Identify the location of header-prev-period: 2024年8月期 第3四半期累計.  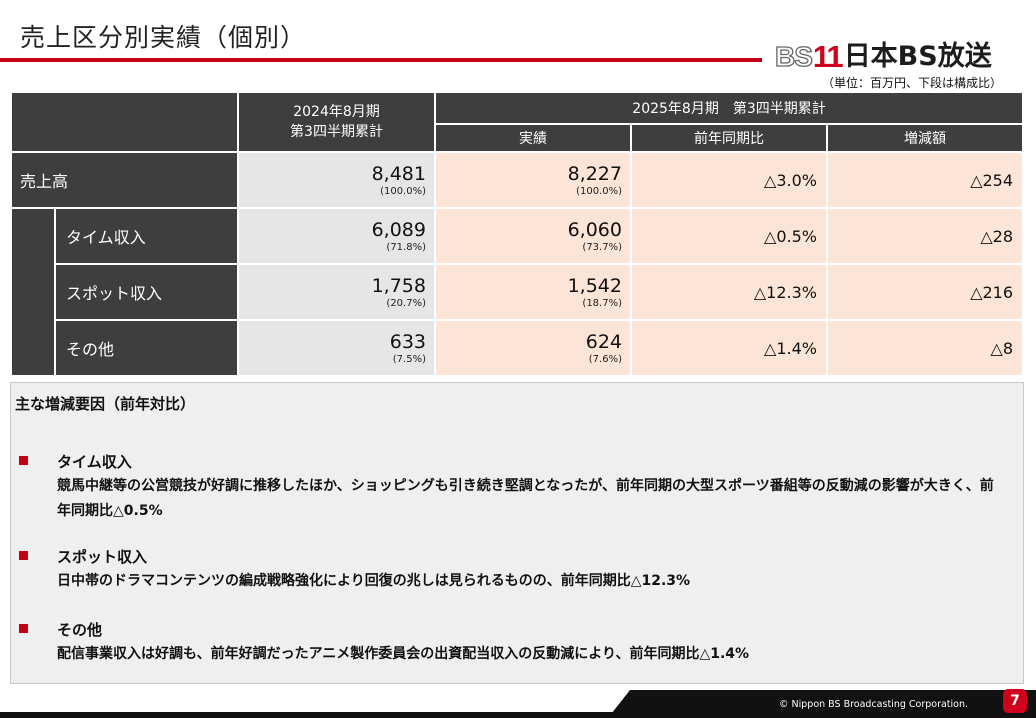
(336, 122).